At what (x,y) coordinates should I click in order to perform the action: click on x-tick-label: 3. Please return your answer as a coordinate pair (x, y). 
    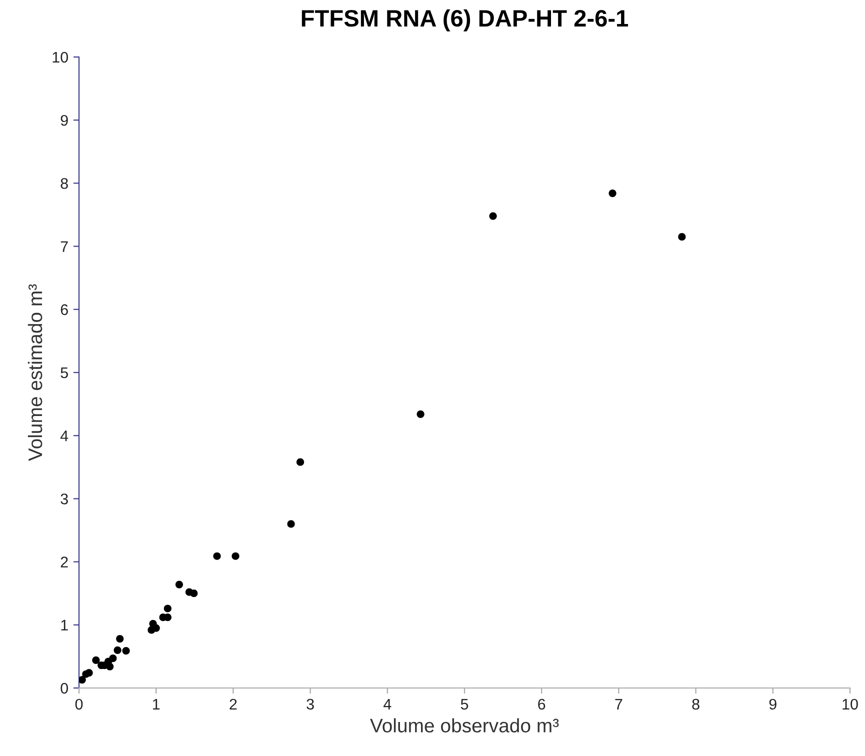
    Looking at the image, I should click on (310, 704).